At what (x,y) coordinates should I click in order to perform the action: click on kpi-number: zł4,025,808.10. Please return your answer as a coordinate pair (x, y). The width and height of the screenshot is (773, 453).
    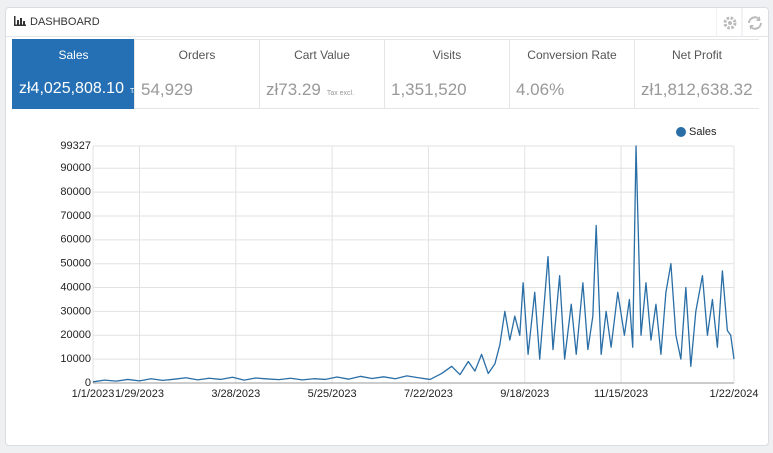
    Looking at the image, I should click on (71, 88).